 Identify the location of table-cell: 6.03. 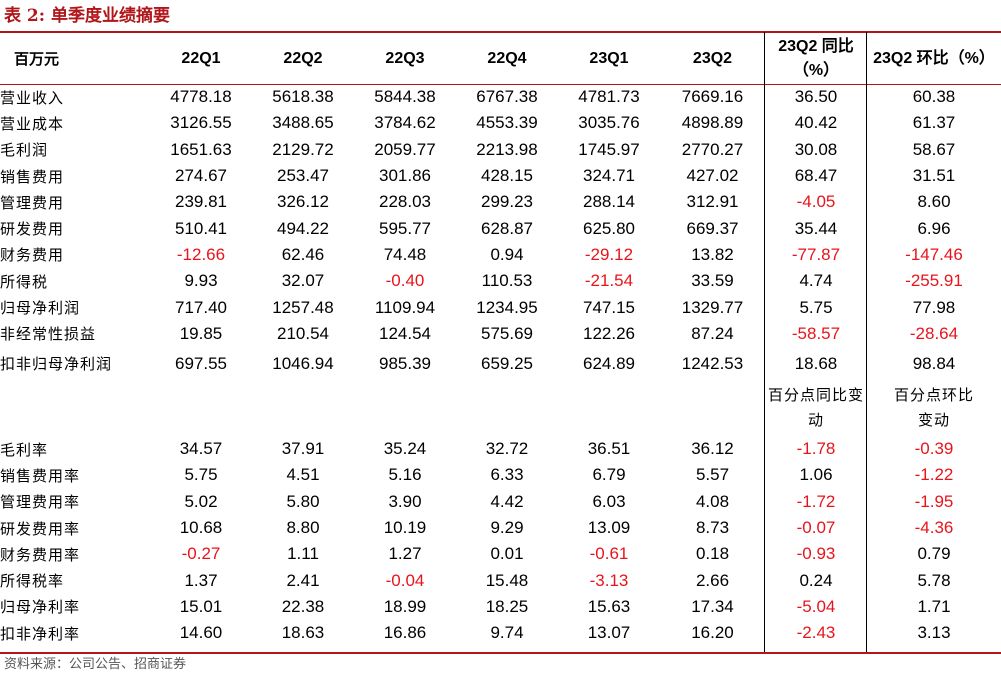
(609, 501).